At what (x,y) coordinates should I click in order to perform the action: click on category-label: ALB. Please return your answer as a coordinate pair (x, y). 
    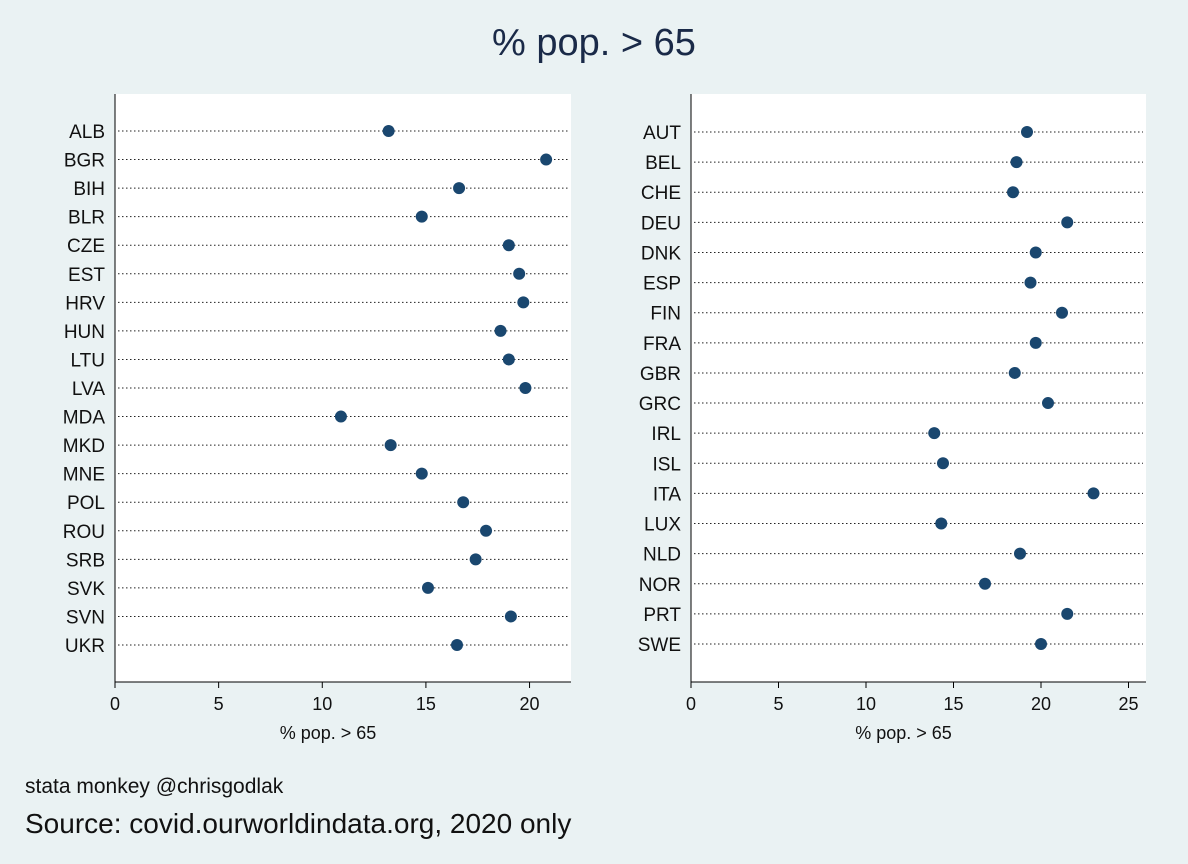
    Looking at the image, I should click on (87, 132).